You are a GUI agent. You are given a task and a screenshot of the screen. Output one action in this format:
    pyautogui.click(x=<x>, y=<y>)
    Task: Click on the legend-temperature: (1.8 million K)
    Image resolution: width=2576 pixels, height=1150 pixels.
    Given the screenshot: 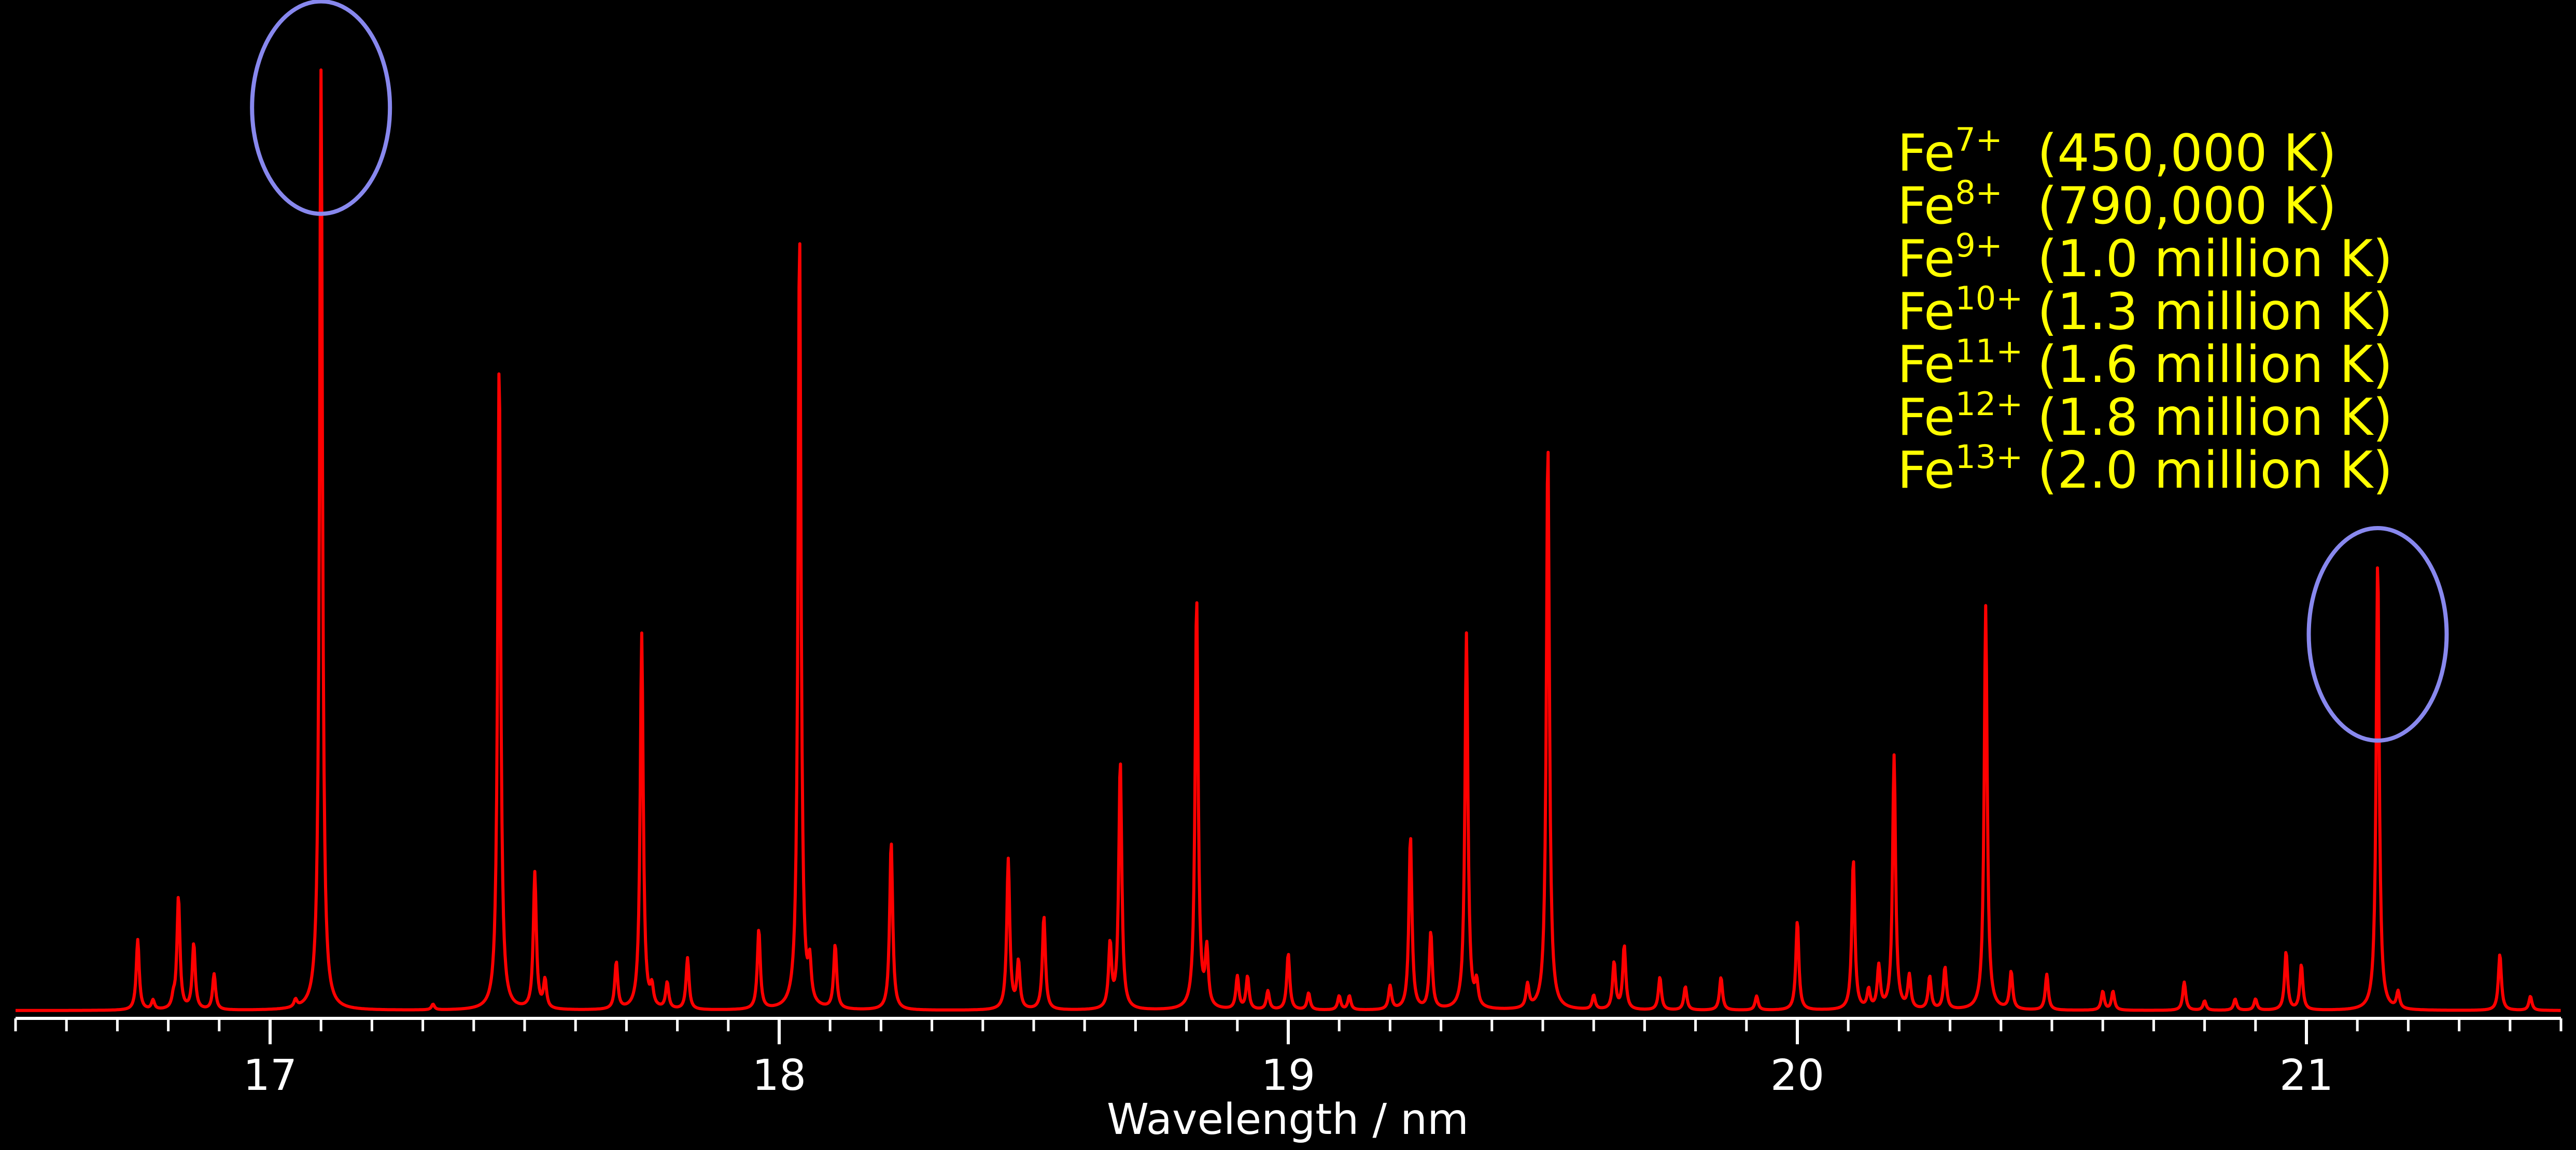 What is the action you would take?
    pyautogui.click(x=2215, y=418)
    